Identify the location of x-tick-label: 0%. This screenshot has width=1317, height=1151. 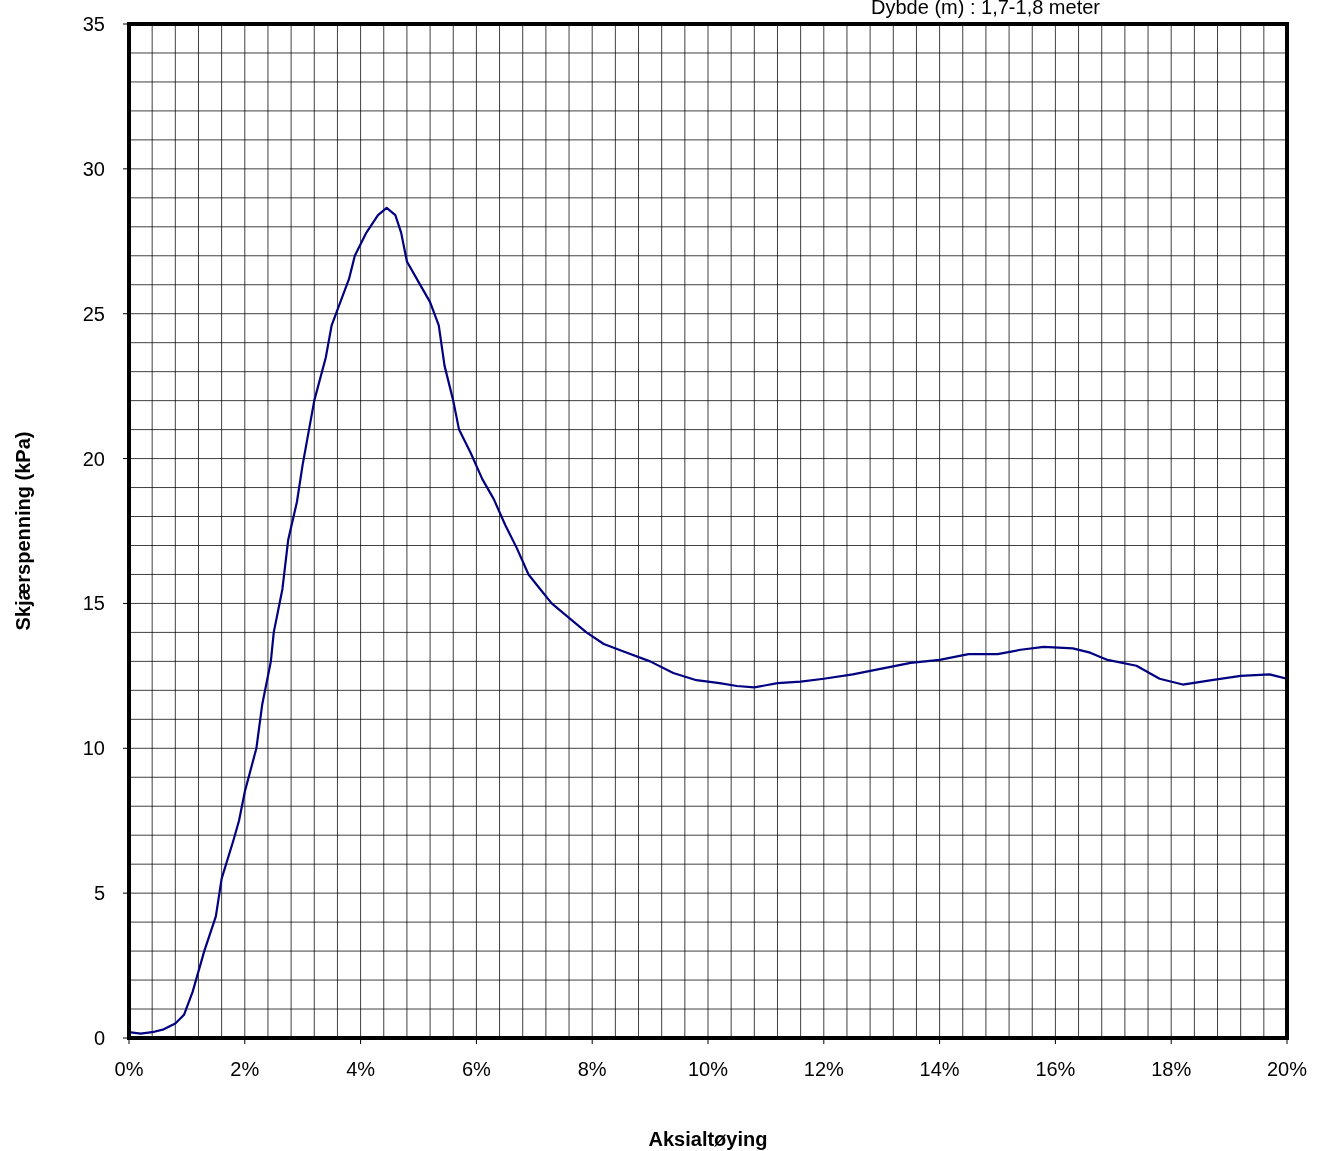
(129, 1069).